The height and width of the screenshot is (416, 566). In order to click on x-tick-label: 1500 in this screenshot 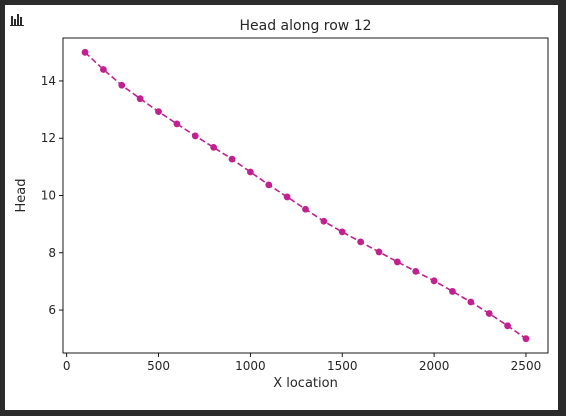, I will do `click(342, 366)`.